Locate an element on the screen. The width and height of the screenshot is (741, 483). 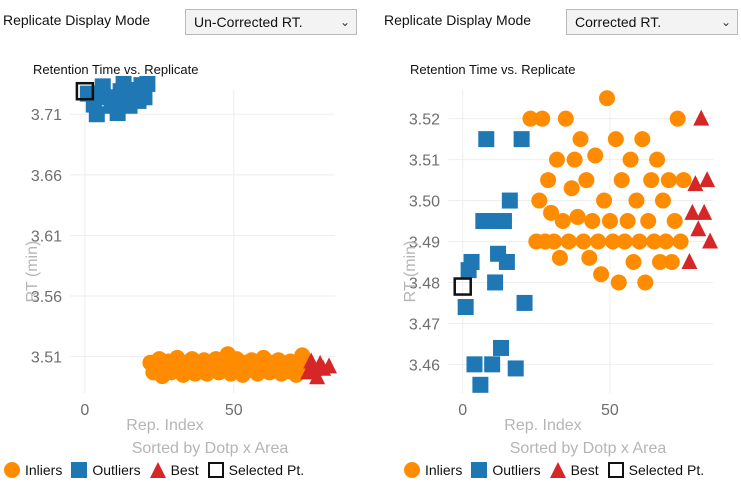
legend-label: Inliers is located at coordinates (444, 470).